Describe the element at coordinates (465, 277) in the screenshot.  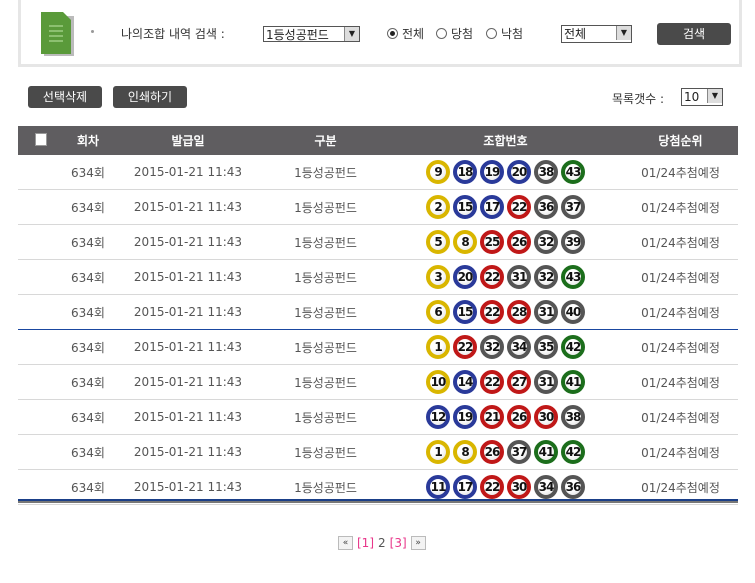
I see `lotto-ball: 20` at that location.